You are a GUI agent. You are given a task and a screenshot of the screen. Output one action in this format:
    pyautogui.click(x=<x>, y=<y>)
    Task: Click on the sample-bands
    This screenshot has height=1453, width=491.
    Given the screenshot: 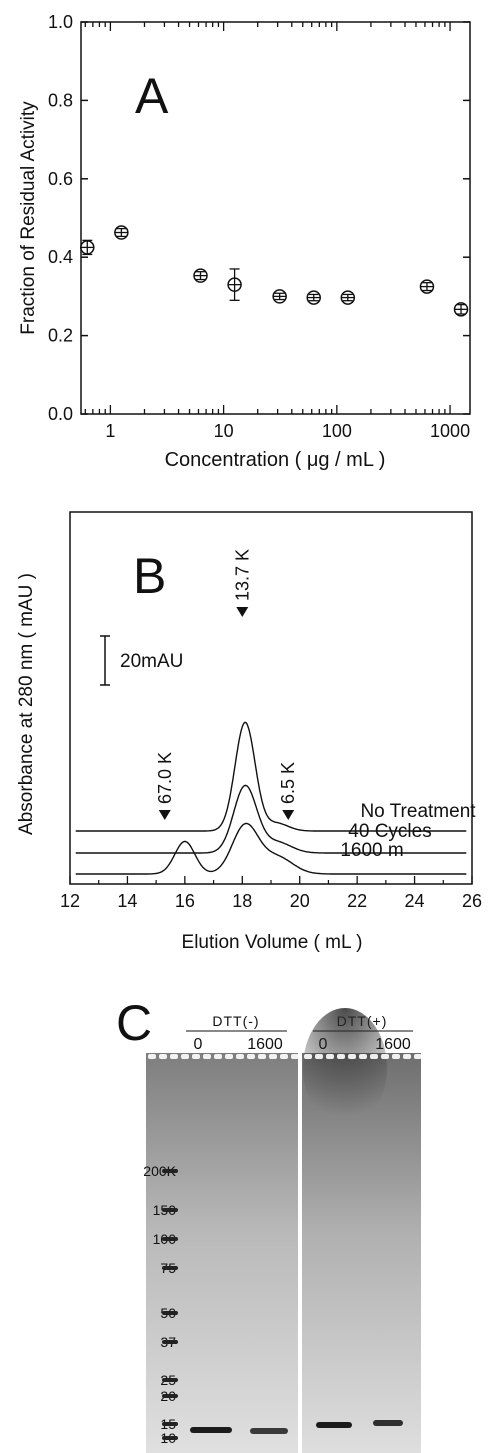 What is the action you would take?
    pyautogui.click(x=296, y=1427)
    